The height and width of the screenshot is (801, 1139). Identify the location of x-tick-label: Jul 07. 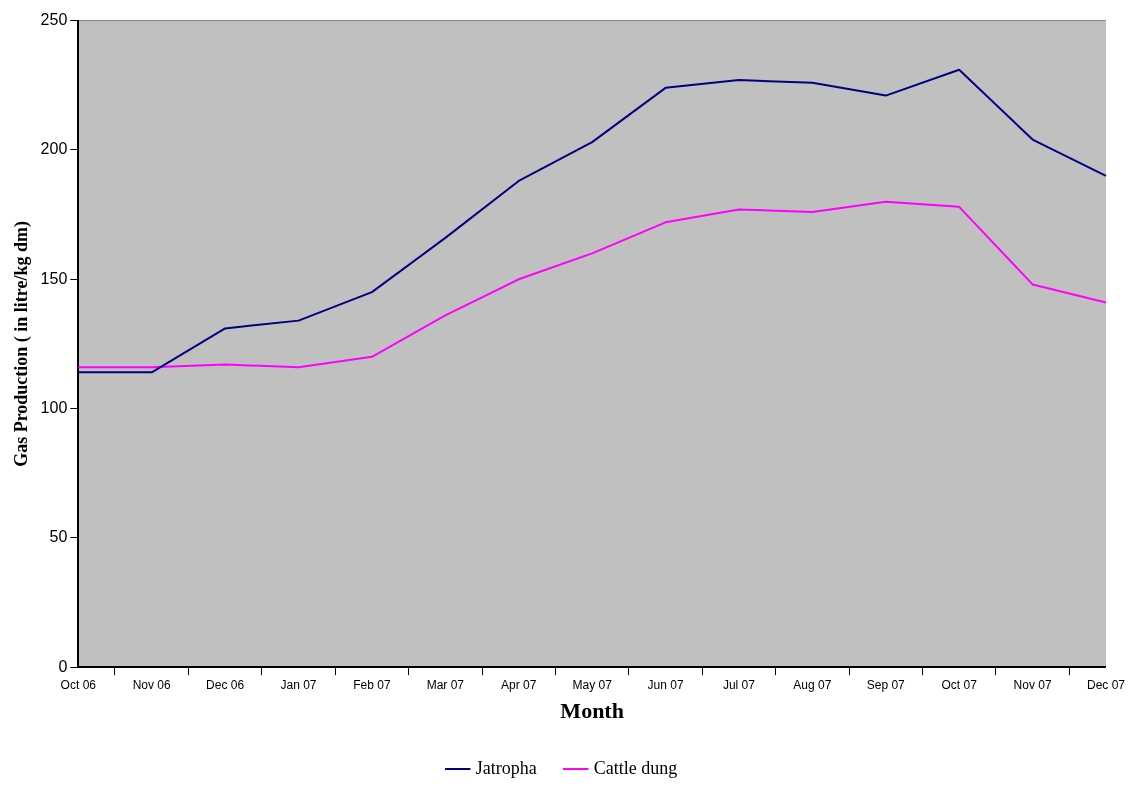
(739, 684).